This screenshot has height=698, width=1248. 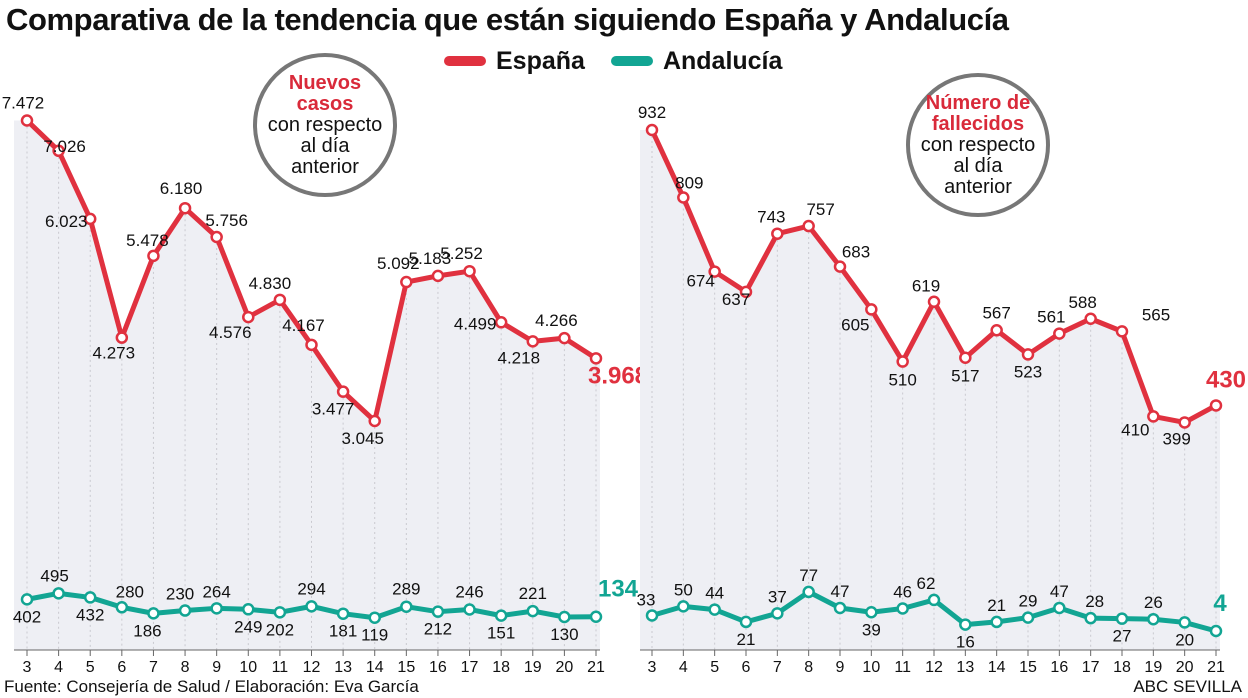 What do you see at coordinates (746, 667) in the screenshot?
I see `x-tick-label: 6` at bounding box center [746, 667].